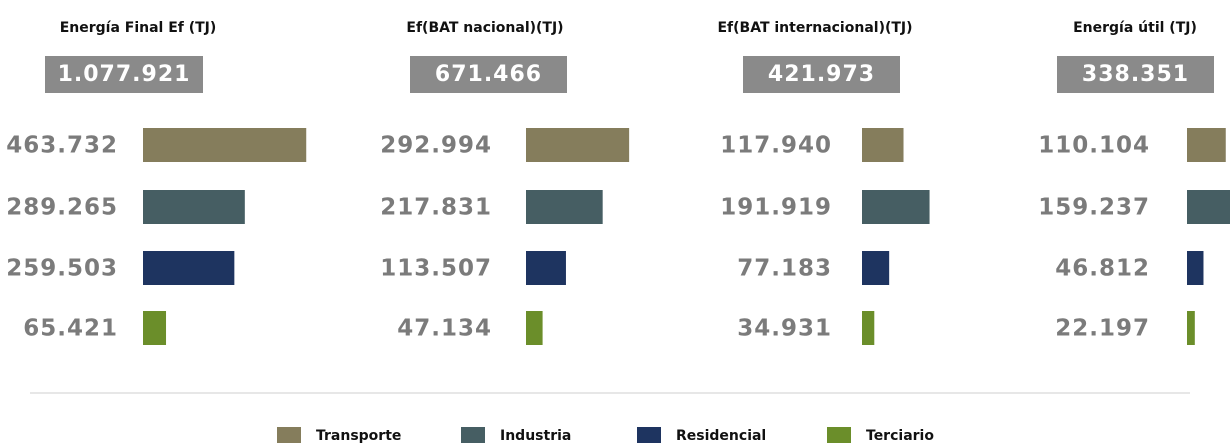 This screenshot has width=1230, height=443. Describe the element at coordinates (484, 28) in the screenshot. I see `panel-title: Ef(BAT nacional)(TJ)` at that location.